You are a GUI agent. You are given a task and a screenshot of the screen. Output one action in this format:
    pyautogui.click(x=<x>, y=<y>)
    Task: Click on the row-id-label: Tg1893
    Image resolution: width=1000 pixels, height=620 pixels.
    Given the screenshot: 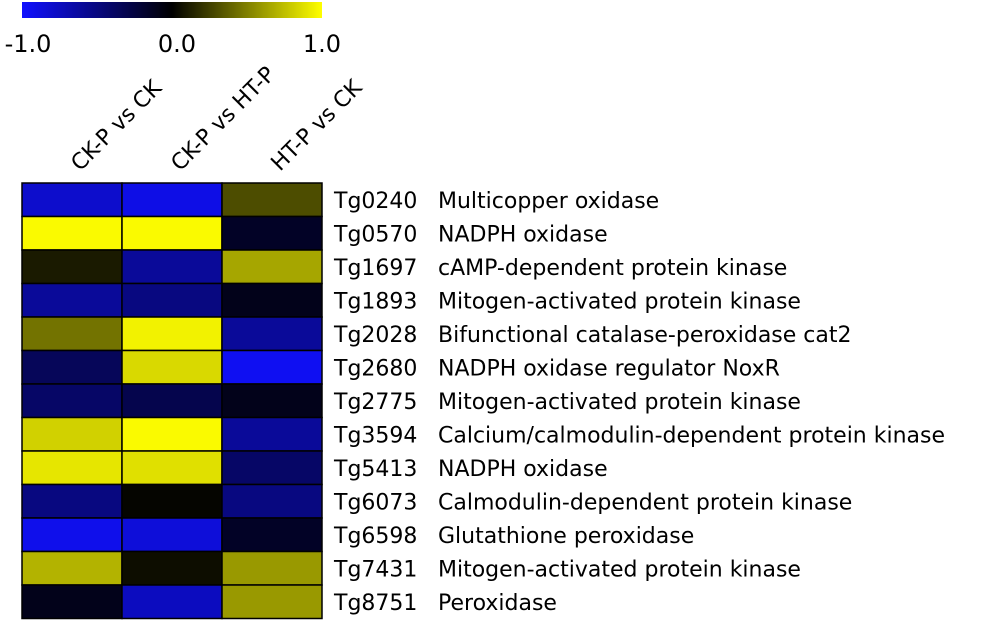 What is the action you would take?
    pyautogui.click(x=375, y=301)
    